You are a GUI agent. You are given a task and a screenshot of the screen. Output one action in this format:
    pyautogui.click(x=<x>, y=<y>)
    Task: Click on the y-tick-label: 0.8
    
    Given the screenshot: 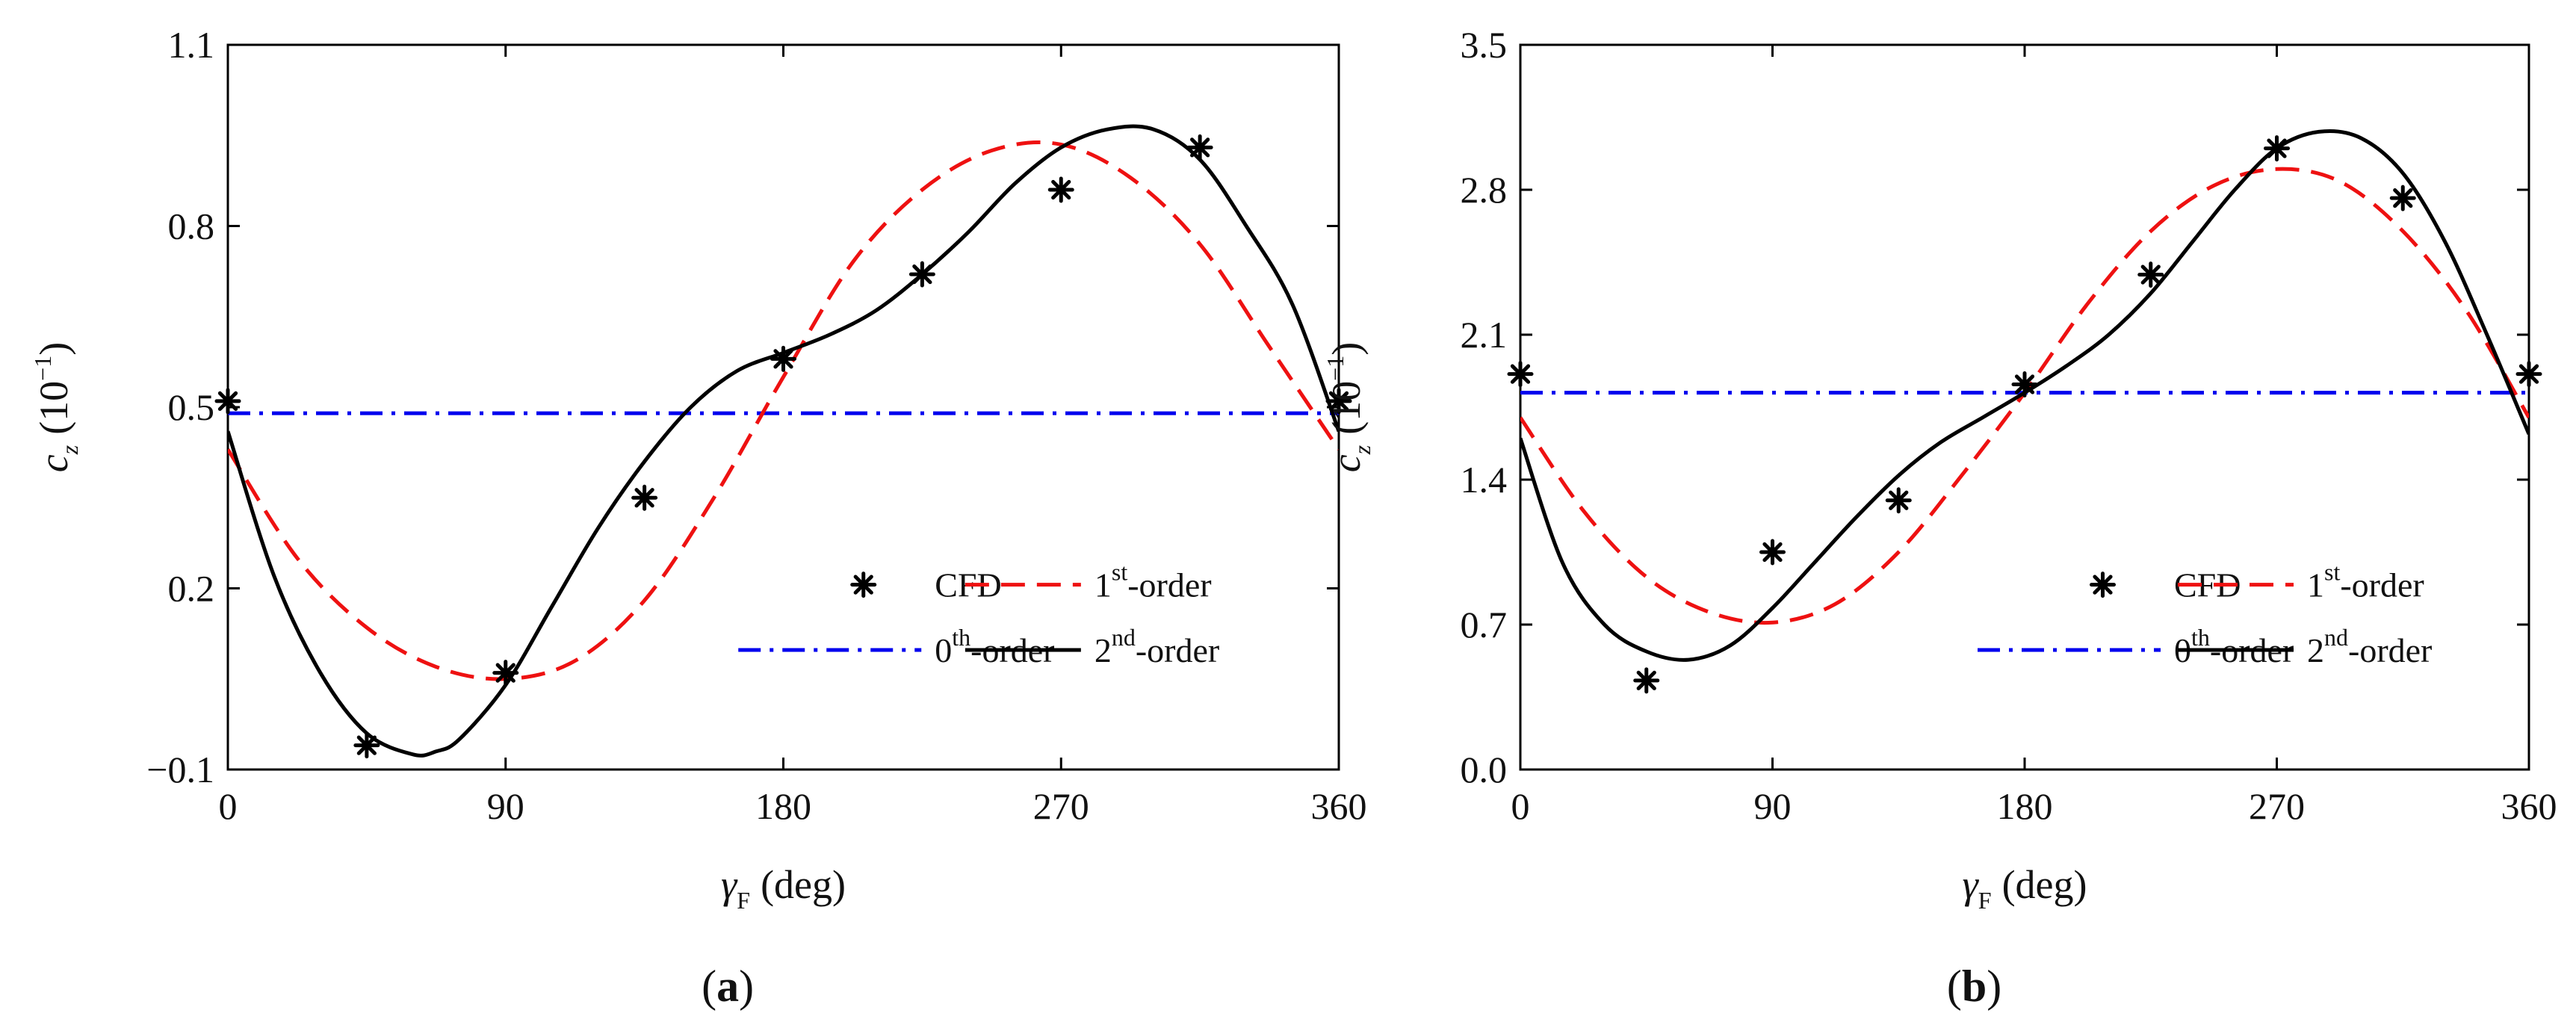 What is the action you would take?
    pyautogui.click(x=191, y=226)
    